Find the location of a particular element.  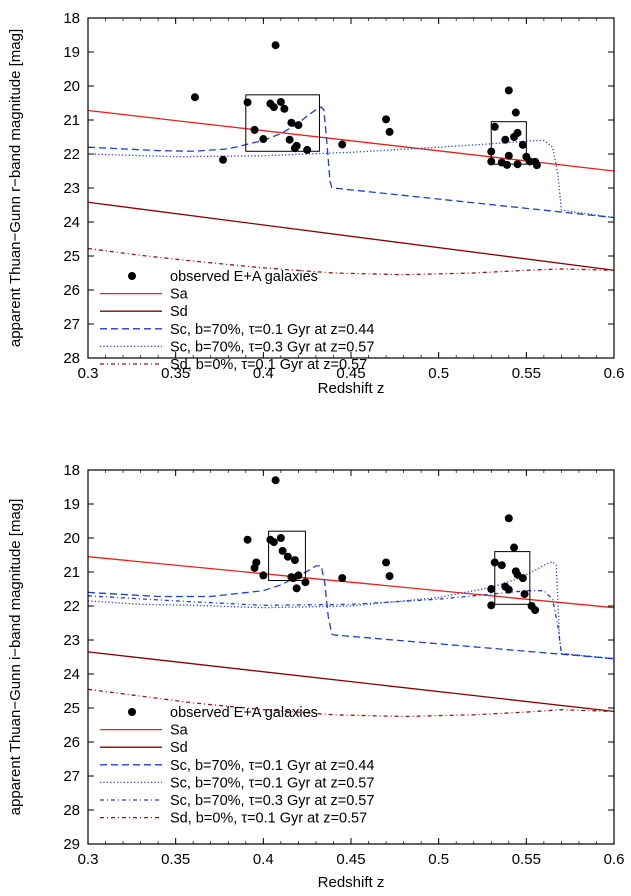

x-tick-label: 0.5 is located at coordinates (438, 373).